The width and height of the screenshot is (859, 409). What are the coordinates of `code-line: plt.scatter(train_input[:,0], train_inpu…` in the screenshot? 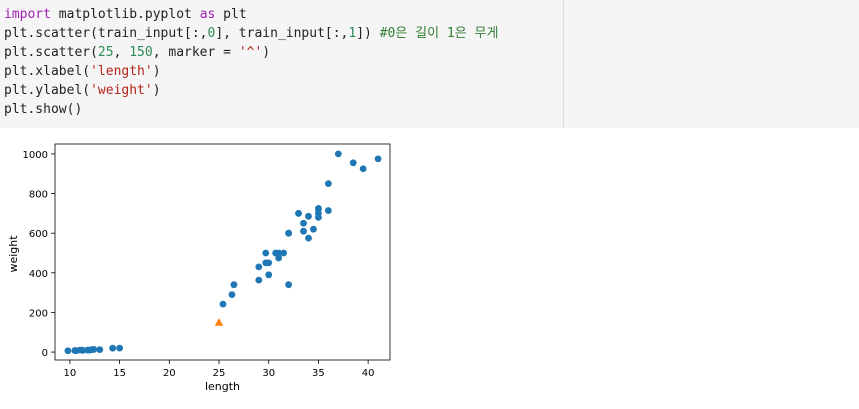 It's located at (251, 33).